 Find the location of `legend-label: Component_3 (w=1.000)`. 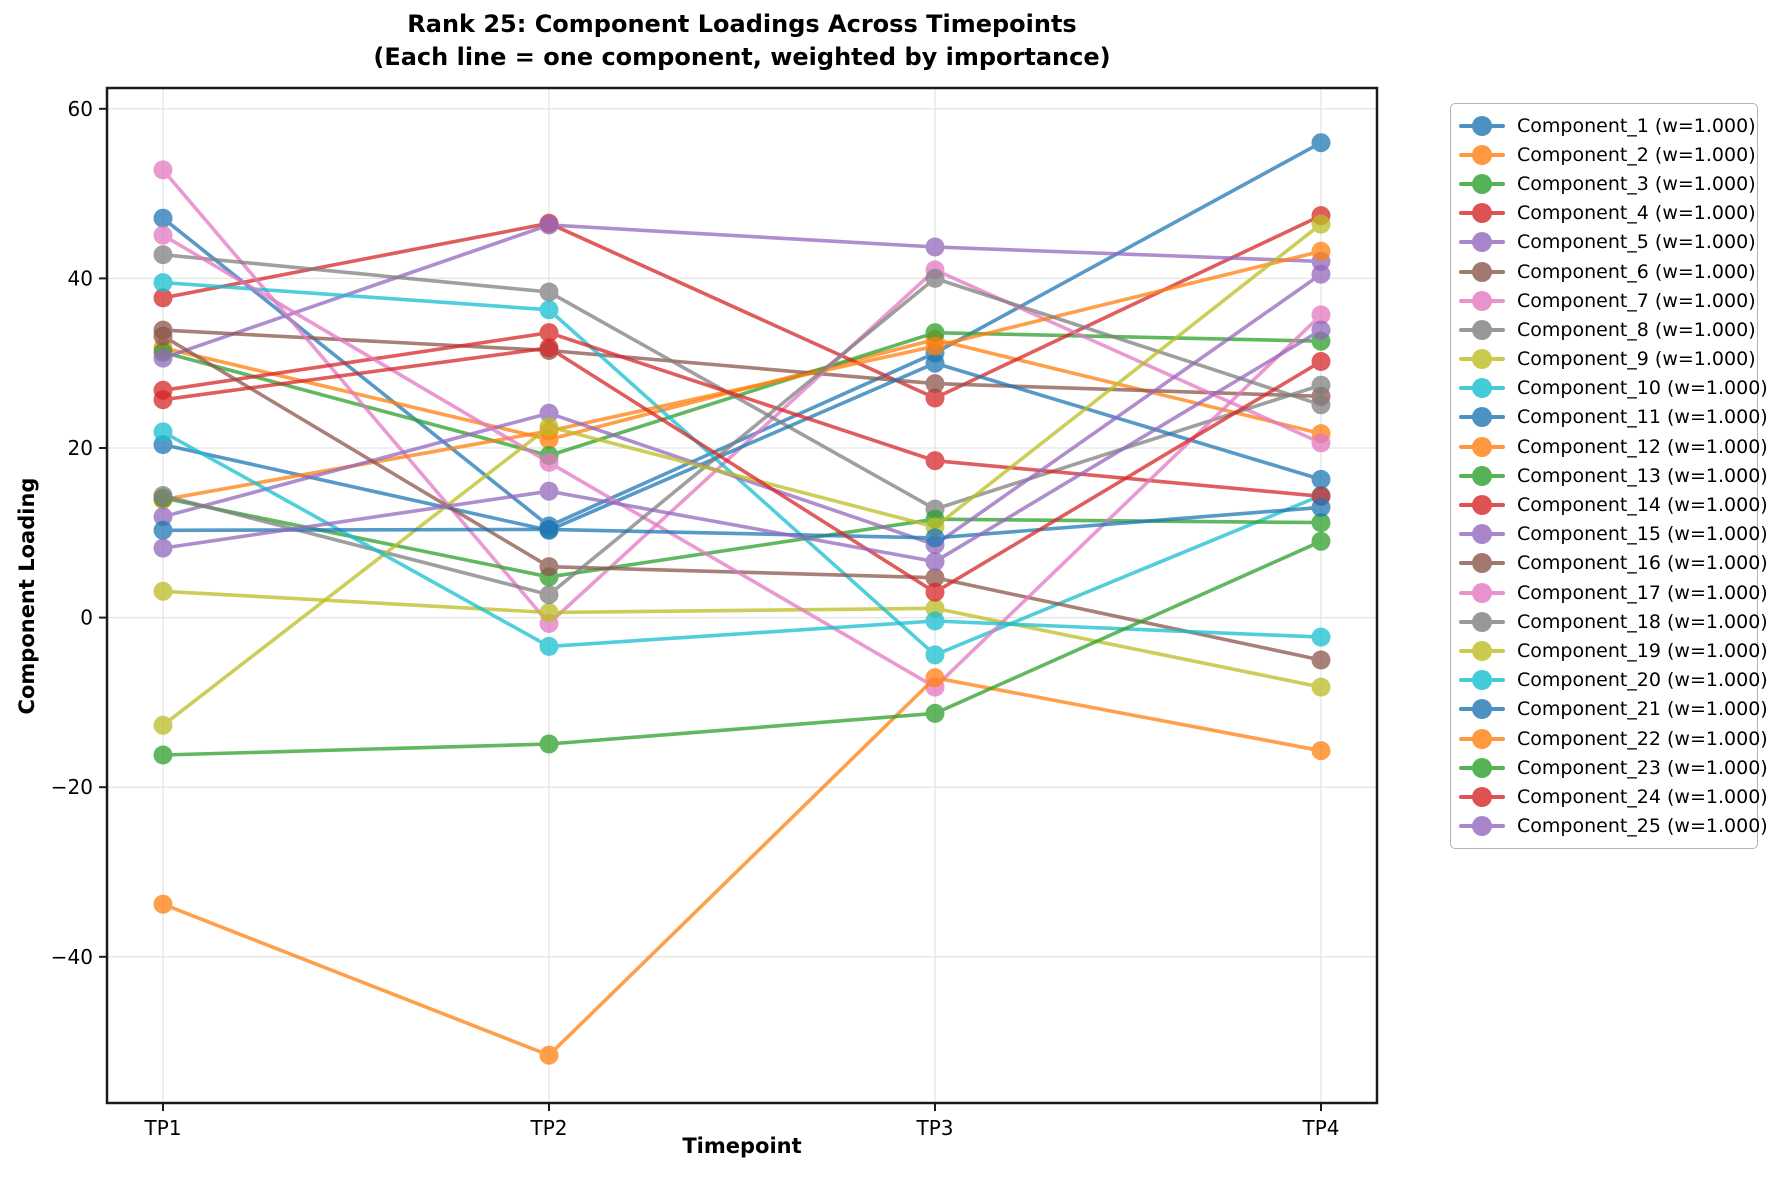

legend-label: Component_3 (w=1.000) is located at coordinates (1636, 183).